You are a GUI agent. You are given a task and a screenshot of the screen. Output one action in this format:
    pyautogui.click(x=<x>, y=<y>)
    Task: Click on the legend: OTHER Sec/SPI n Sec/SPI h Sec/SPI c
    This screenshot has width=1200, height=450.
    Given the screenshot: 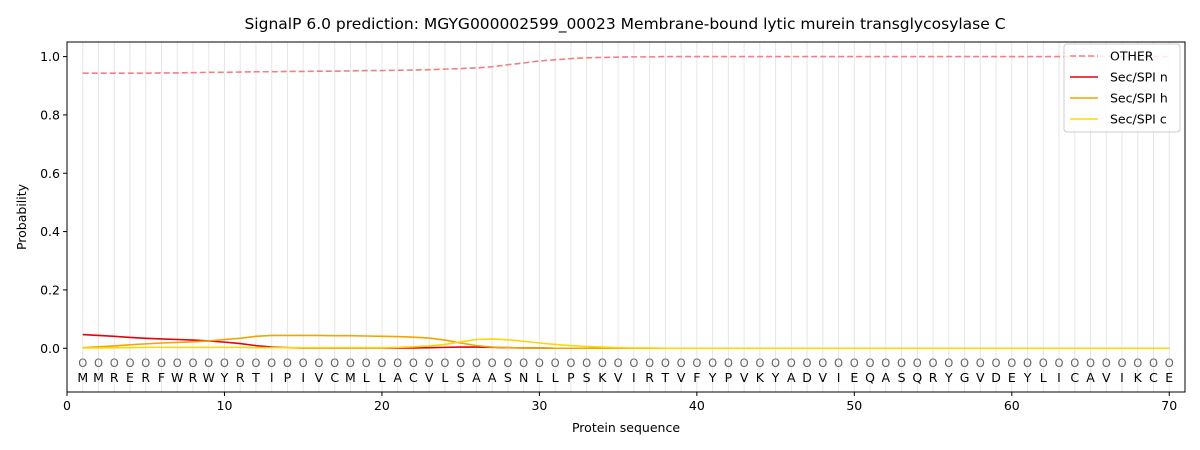 What is the action you would take?
    pyautogui.click(x=1122, y=88)
    